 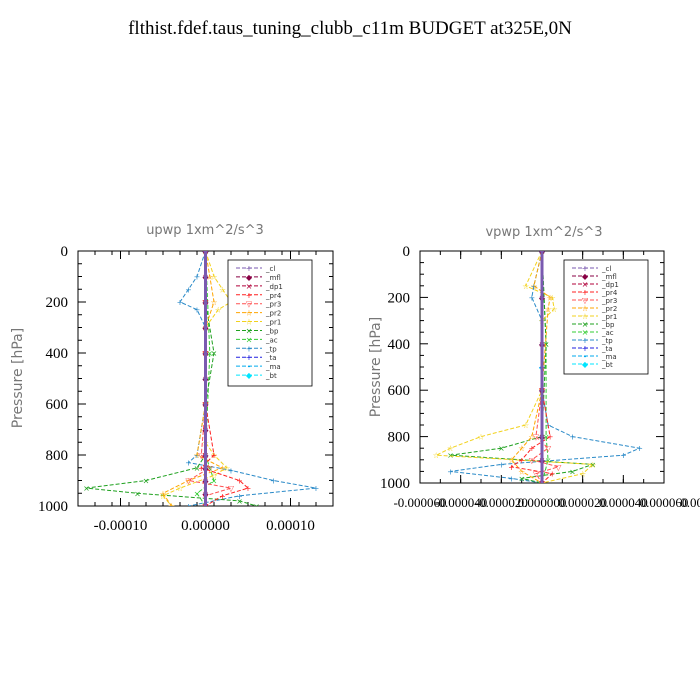 I want to click on y-tick-label: 800, so click(x=57, y=456).